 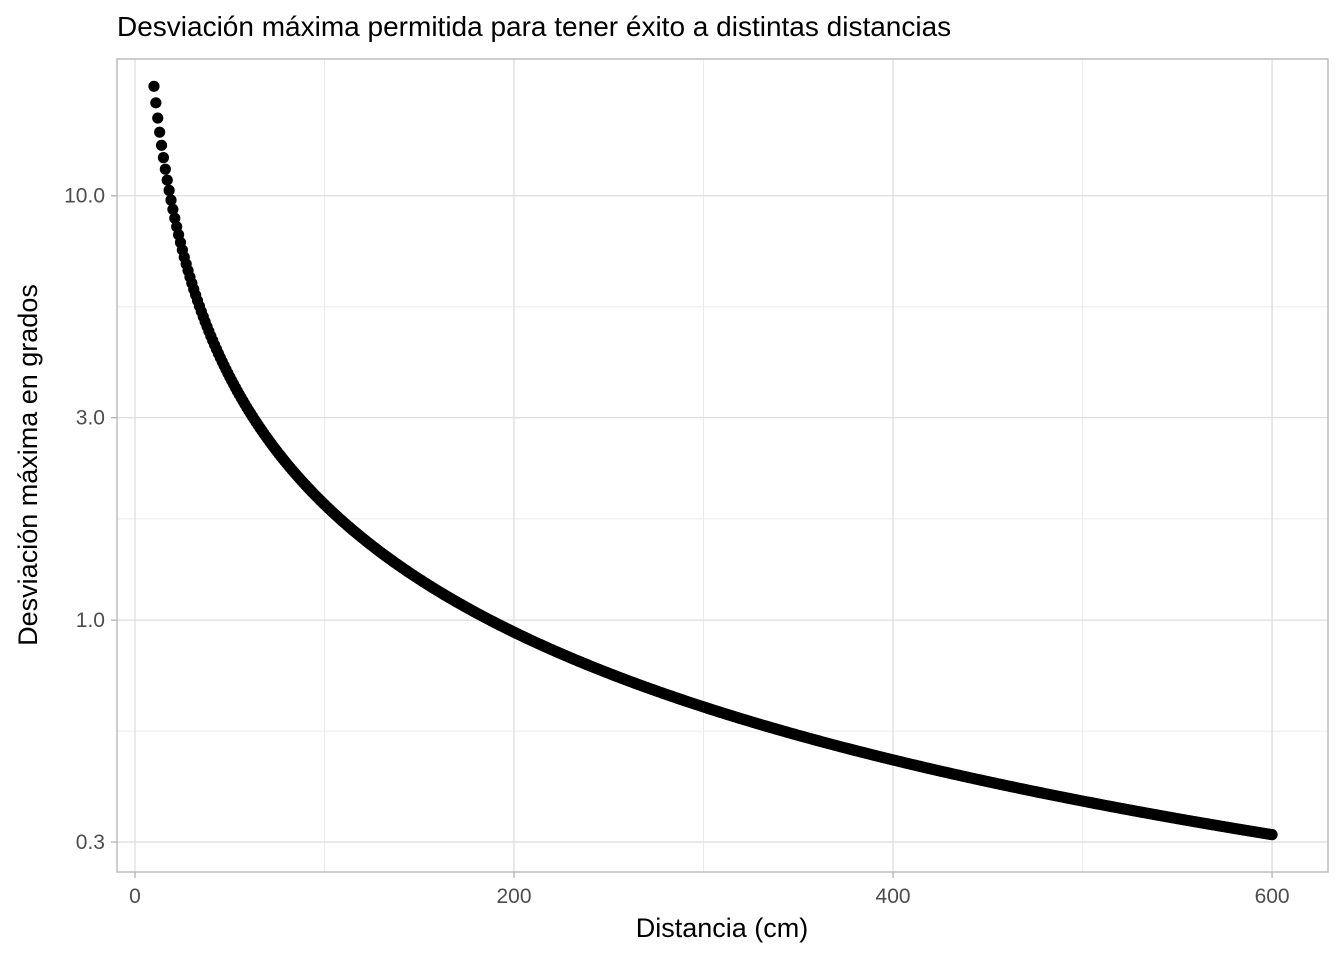 What do you see at coordinates (709, 890) in the screenshot?
I see `x-axis: 0 200 400 600` at bounding box center [709, 890].